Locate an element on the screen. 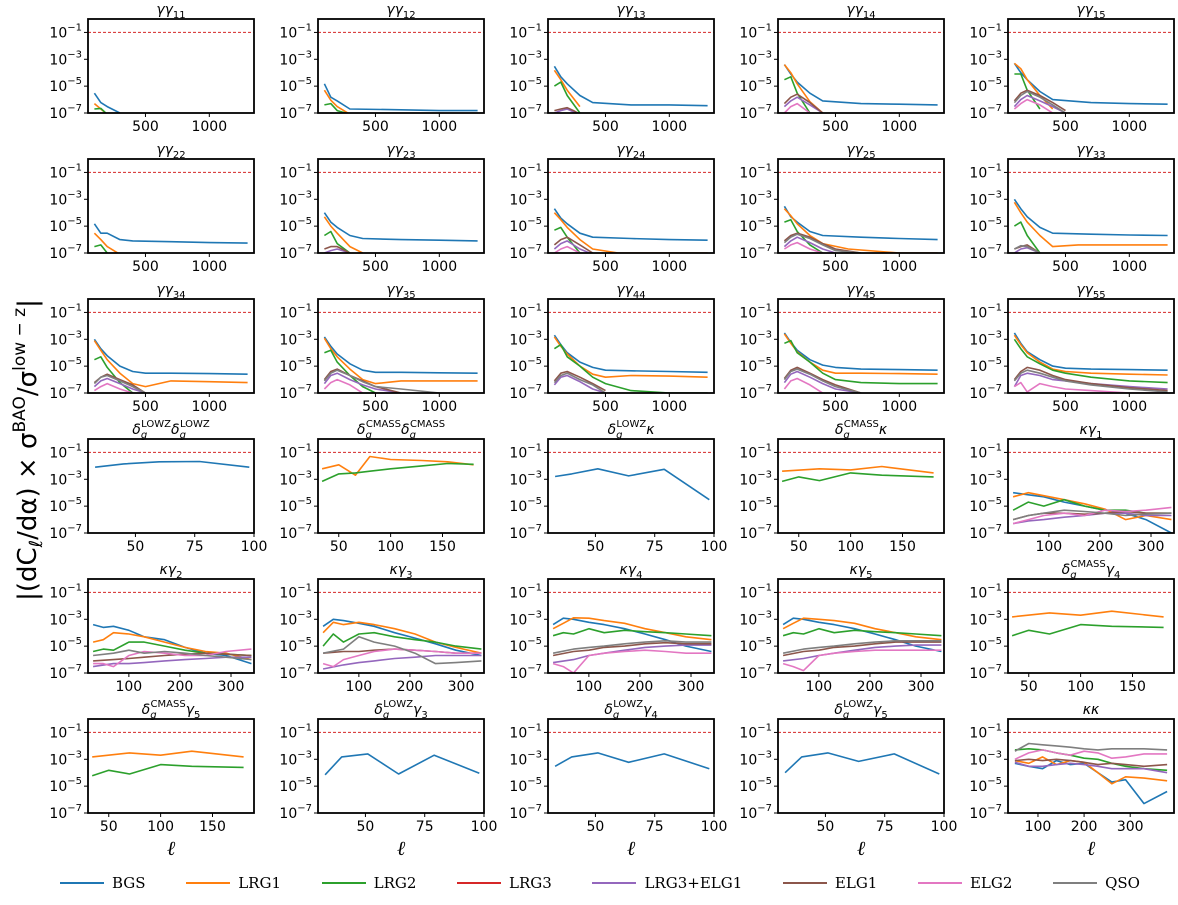  x-axis-label: ℓ is located at coordinates (631, 848).